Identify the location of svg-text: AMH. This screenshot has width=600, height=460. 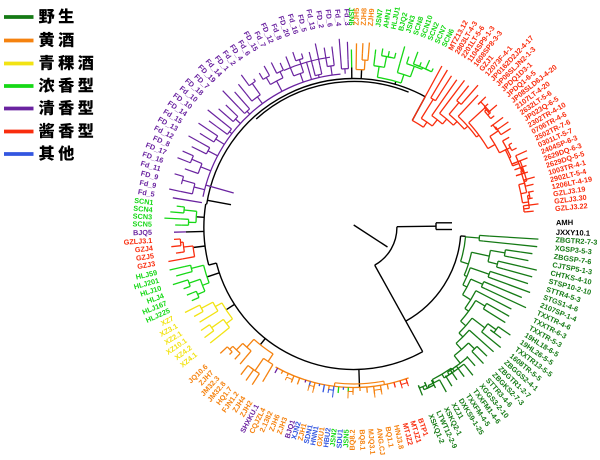
(564, 222).